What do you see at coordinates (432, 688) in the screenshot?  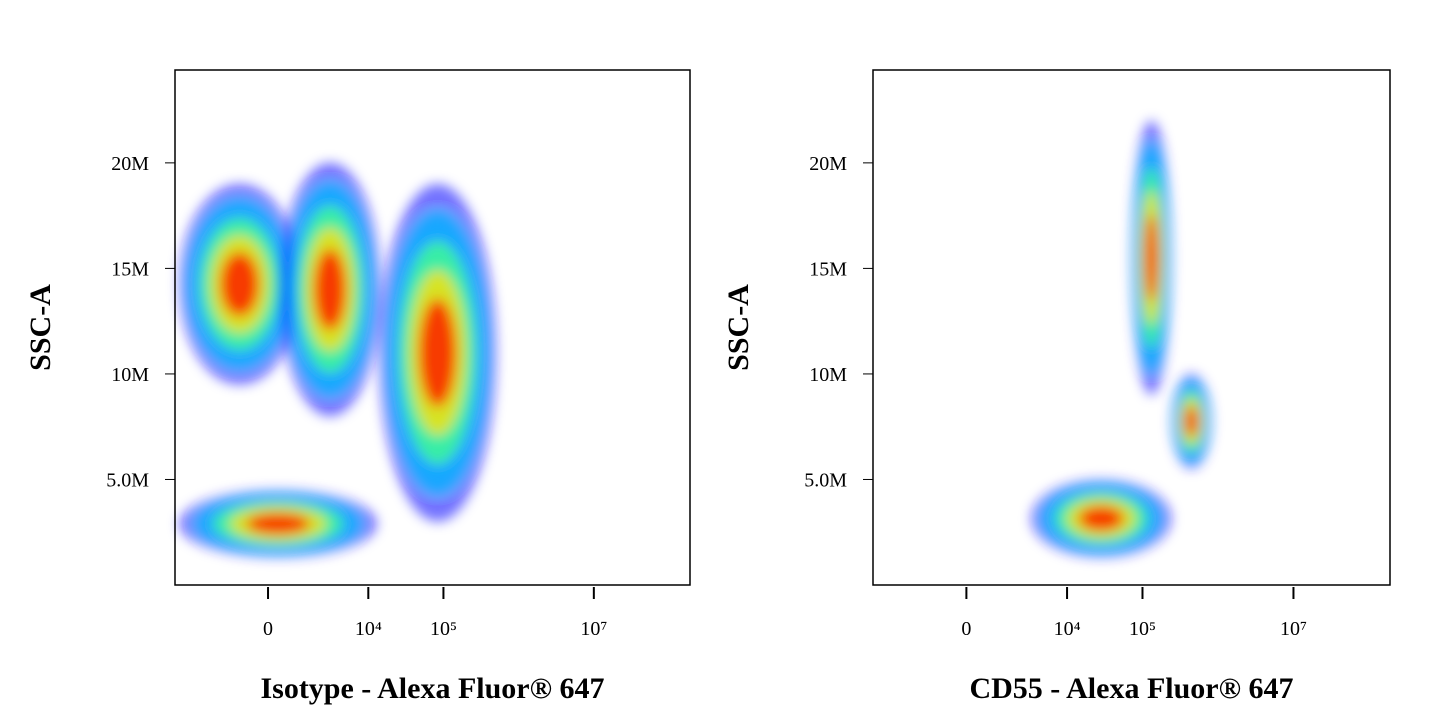 I see `x-axis-title: Isotype - Alexa Fluor® 647` at bounding box center [432, 688].